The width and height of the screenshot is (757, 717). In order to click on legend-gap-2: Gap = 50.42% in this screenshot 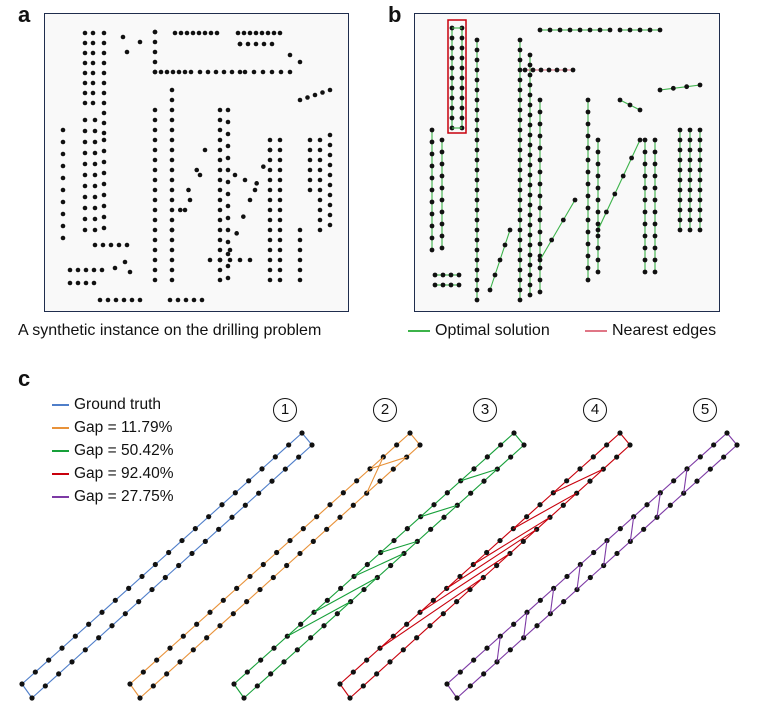, I will do `click(113, 451)`.